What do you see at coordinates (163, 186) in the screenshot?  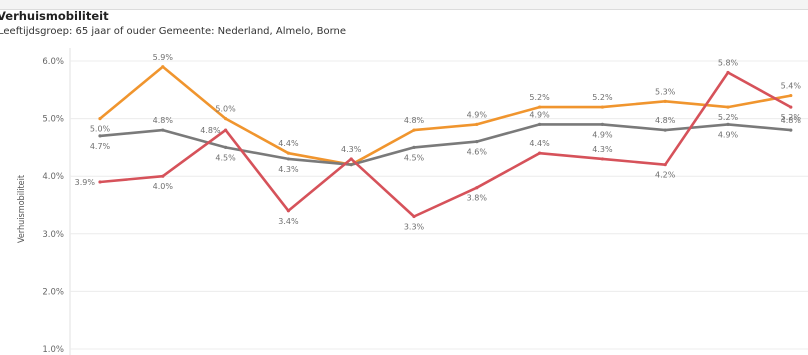 I see `data-label: 4.0%` at bounding box center [163, 186].